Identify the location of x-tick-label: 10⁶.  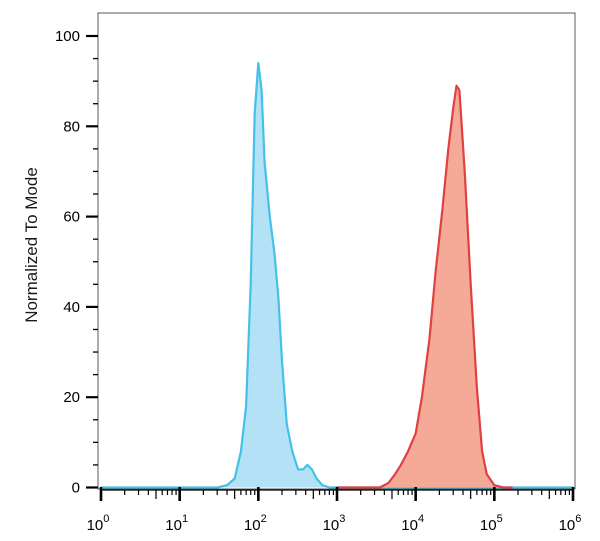
(570, 523).